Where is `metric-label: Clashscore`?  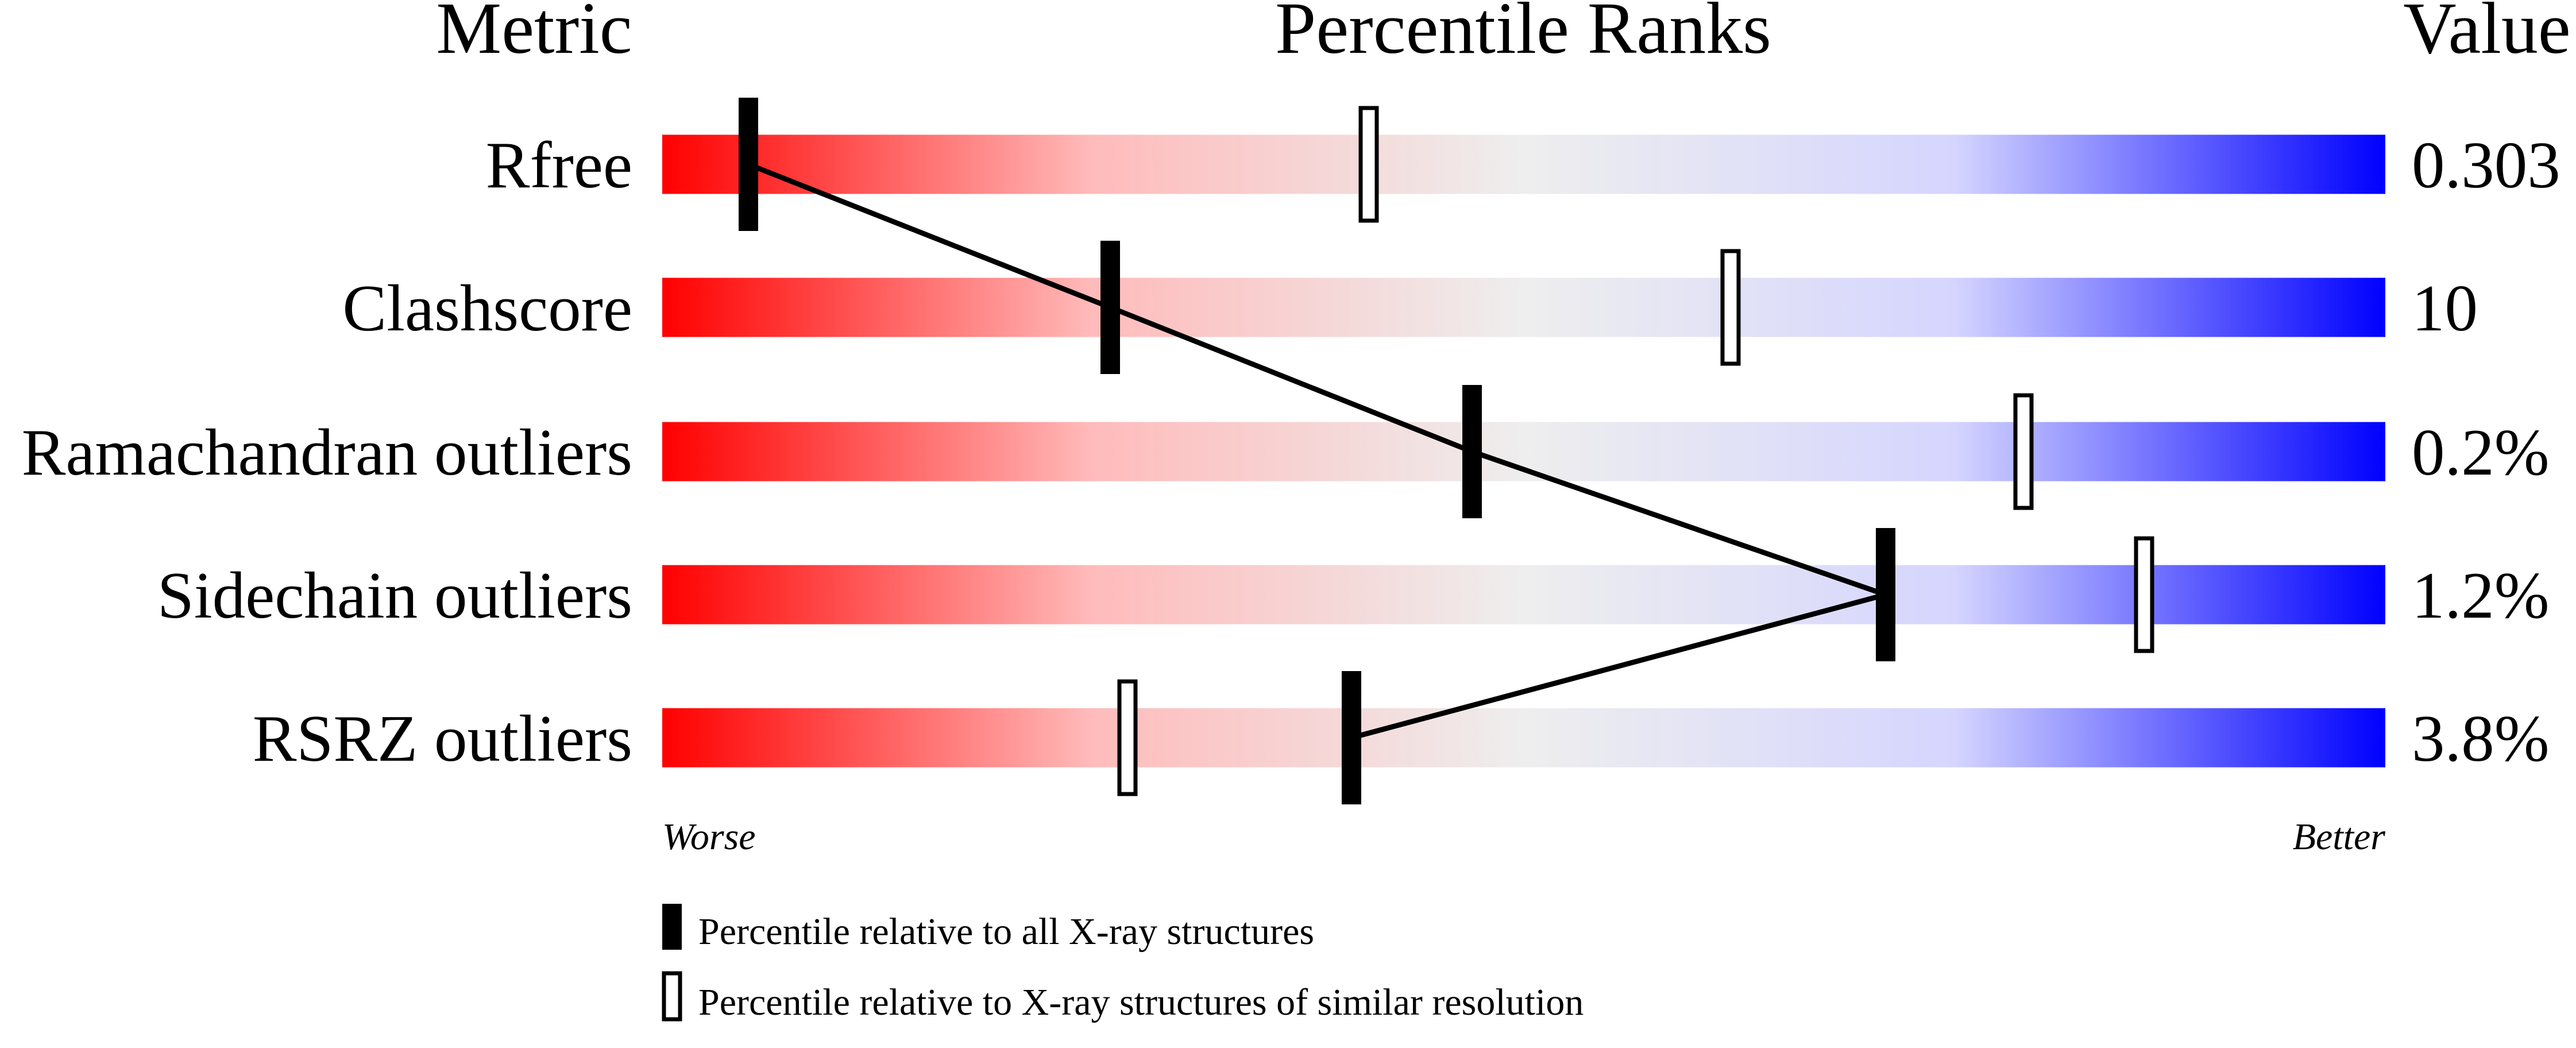
metric-label: Clashscore is located at coordinates (487, 308).